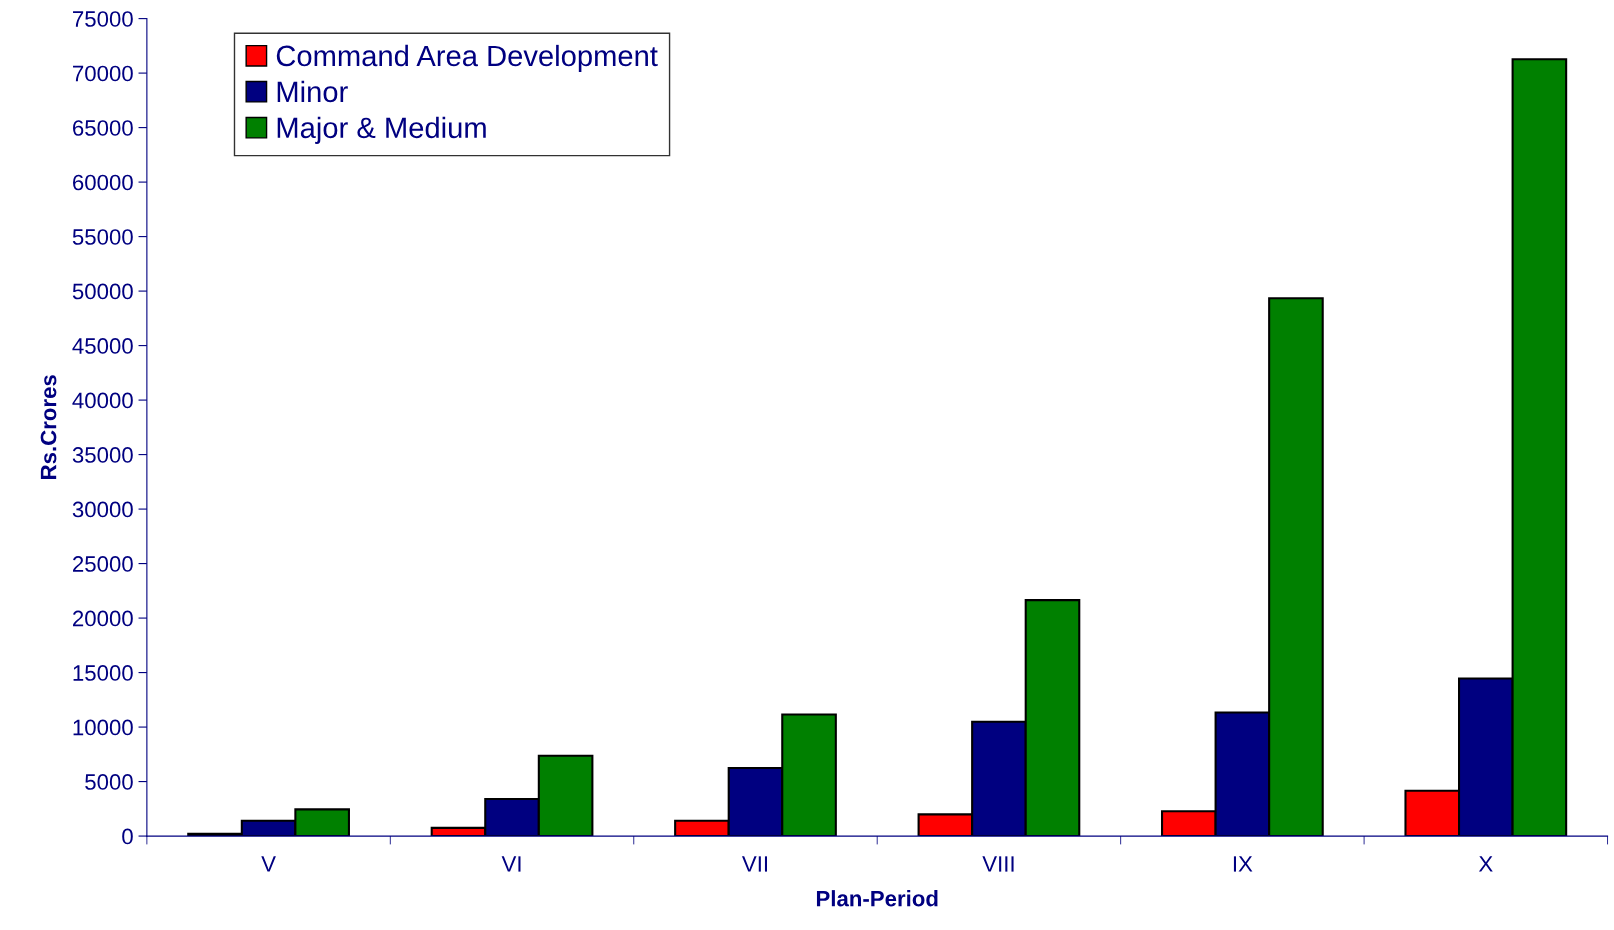 This screenshot has height=930, width=1614. What do you see at coordinates (755, 864) in the screenshot?
I see `x-tick-label: VII` at bounding box center [755, 864].